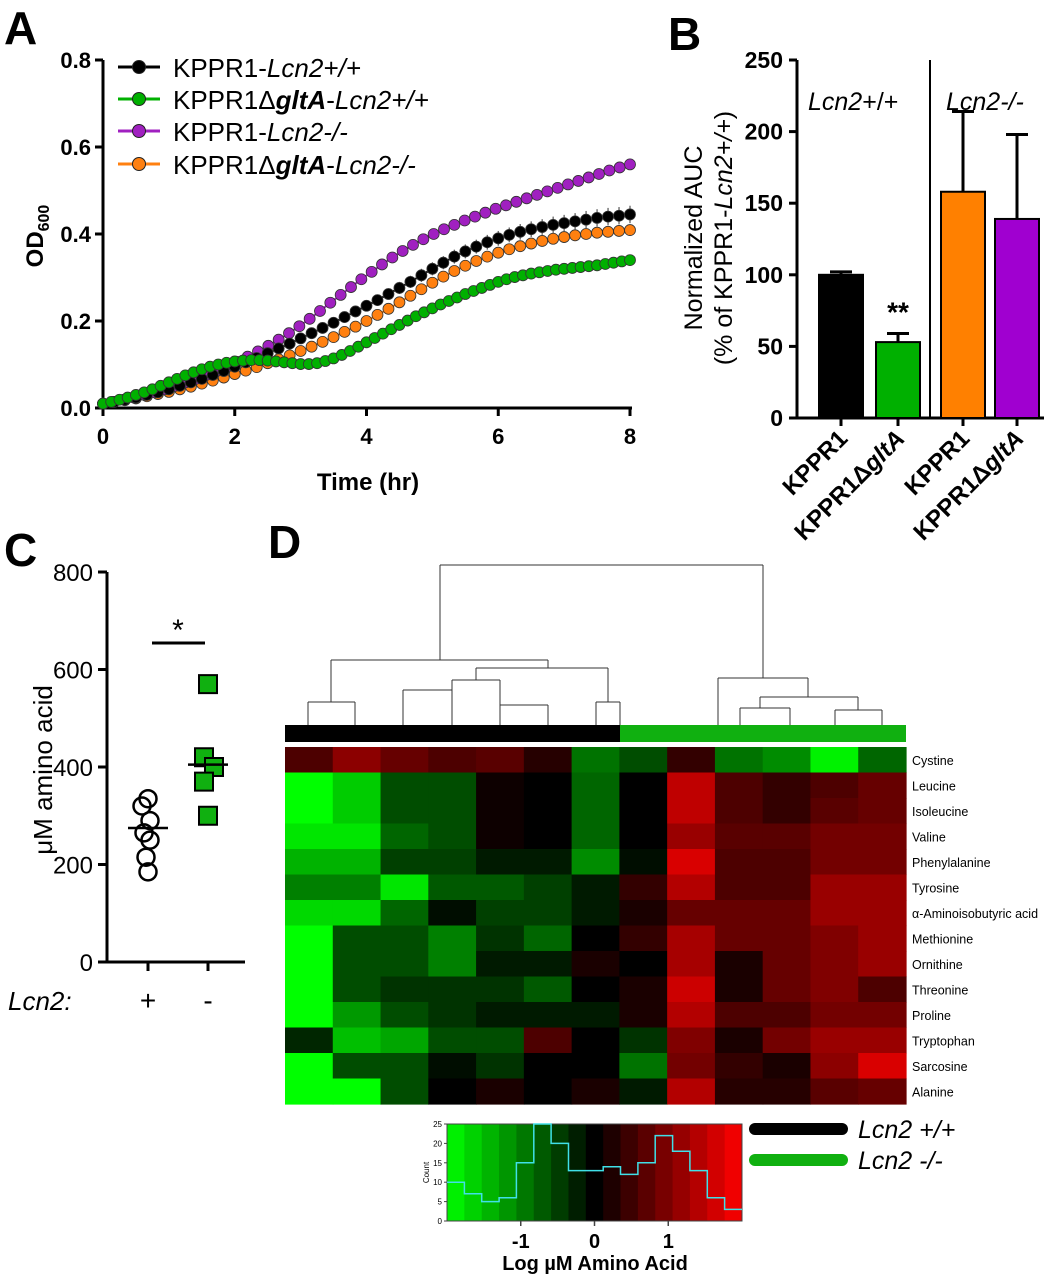  What do you see at coordinates (594, 1242) in the screenshot?
I see `panel-d-color-key-x-tick-label: 0` at bounding box center [594, 1242].